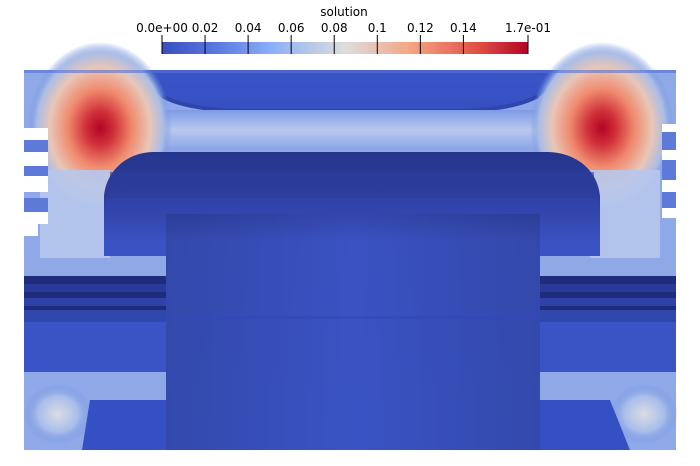 The height and width of the screenshot is (466, 700). I want to click on pillar-left-glow, so click(75, 215).